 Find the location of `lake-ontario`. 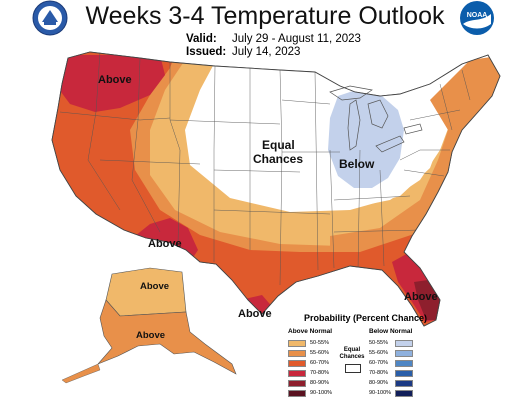

lake-ontario is located at coordinates (413, 129).